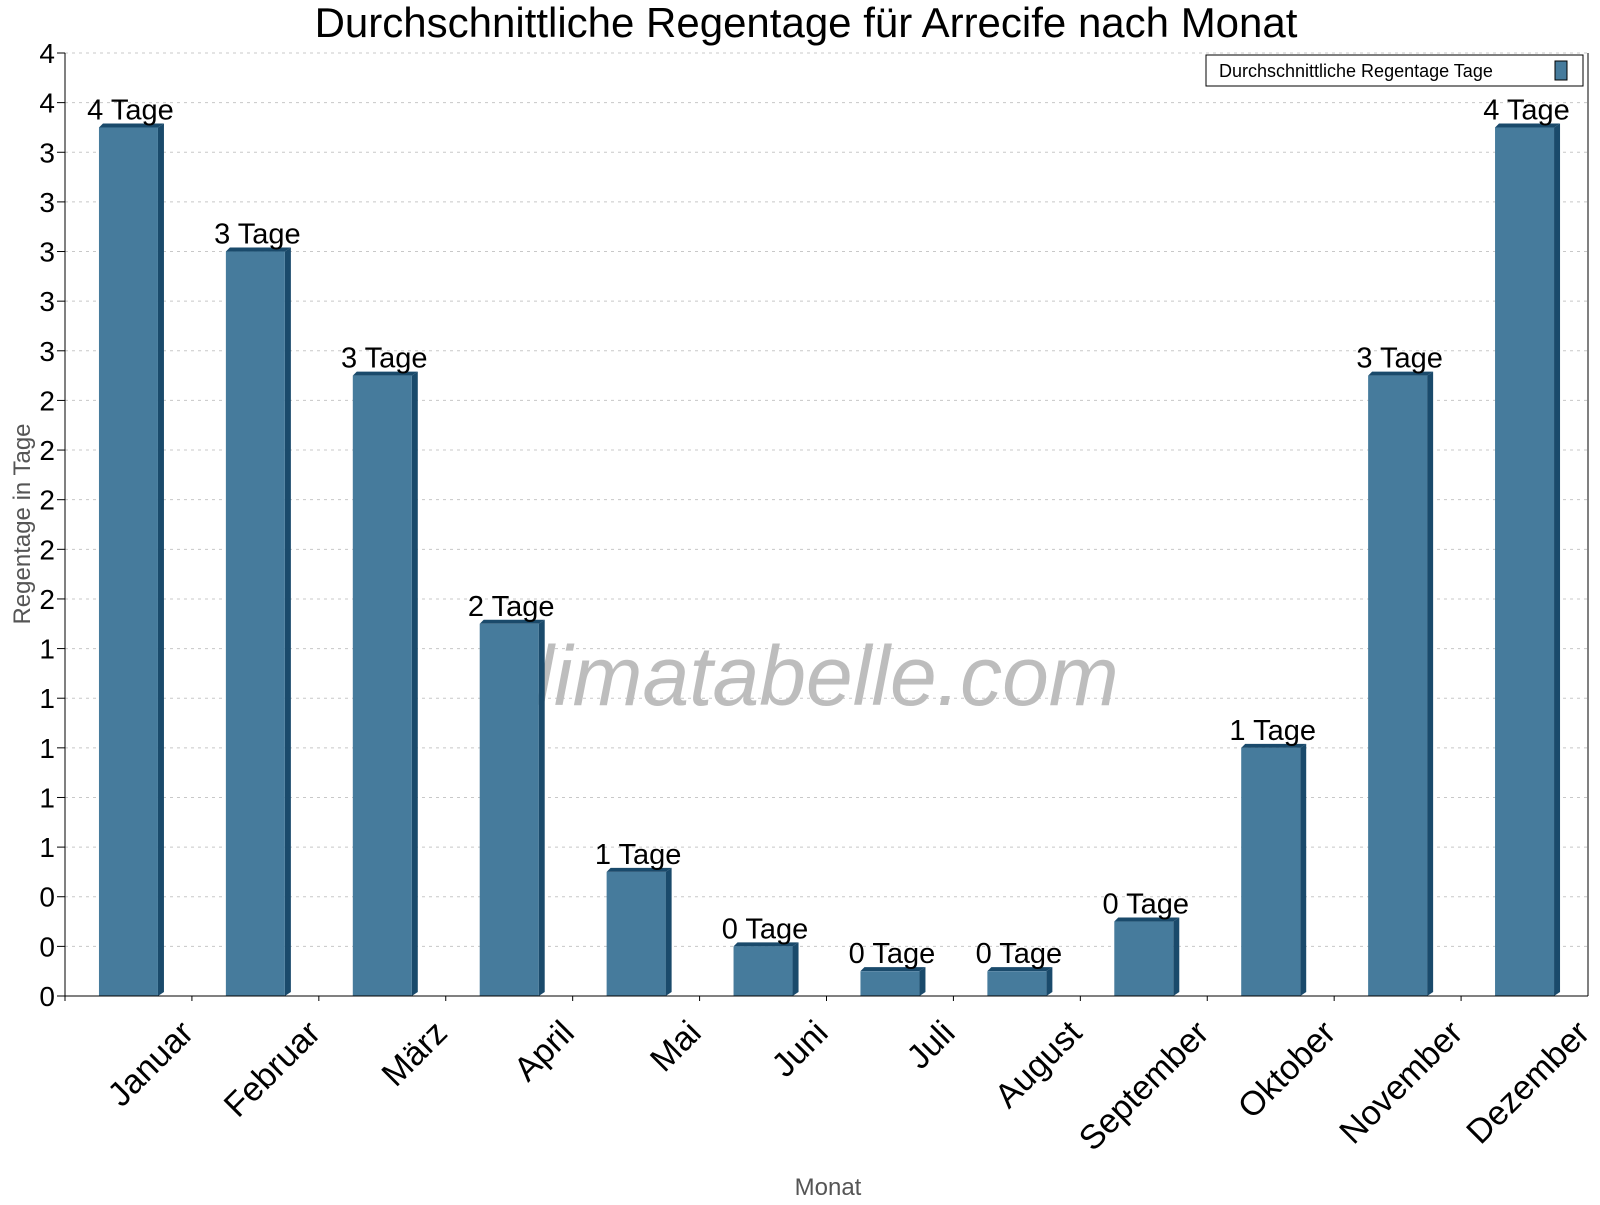 This screenshot has width=1600, height=1205. I want to click on x-tick-label: Oktober, so click(1287, 1070).